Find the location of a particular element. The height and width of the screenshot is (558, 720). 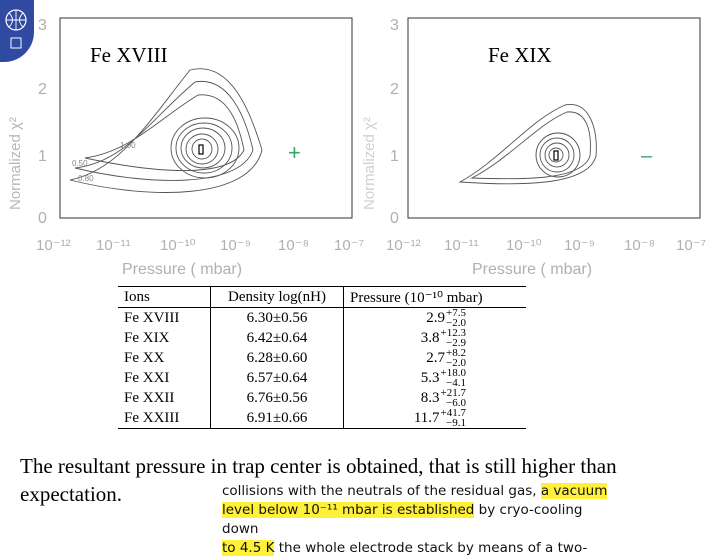

error-plus: +7.5 is located at coordinates (456, 313).